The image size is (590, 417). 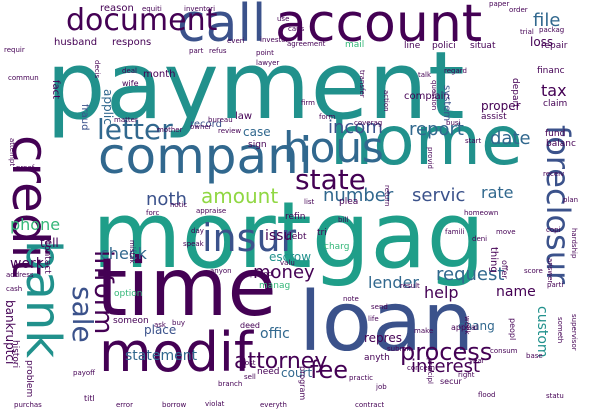 What do you see at coordinates (427, 96) in the screenshot?
I see `word-complain: complain` at bounding box center [427, 96].